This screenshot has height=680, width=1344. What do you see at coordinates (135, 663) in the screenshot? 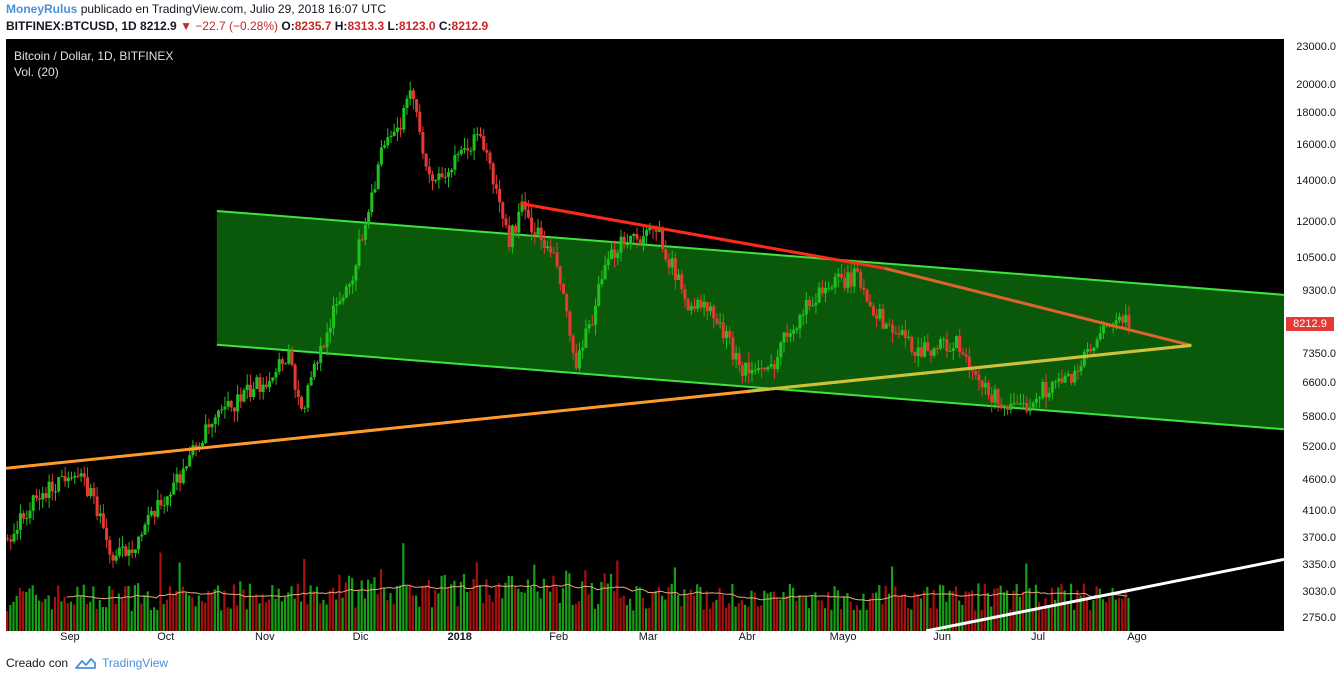
I see `tradingview-brand-link: TradingView` at bounding box center [135, 663].